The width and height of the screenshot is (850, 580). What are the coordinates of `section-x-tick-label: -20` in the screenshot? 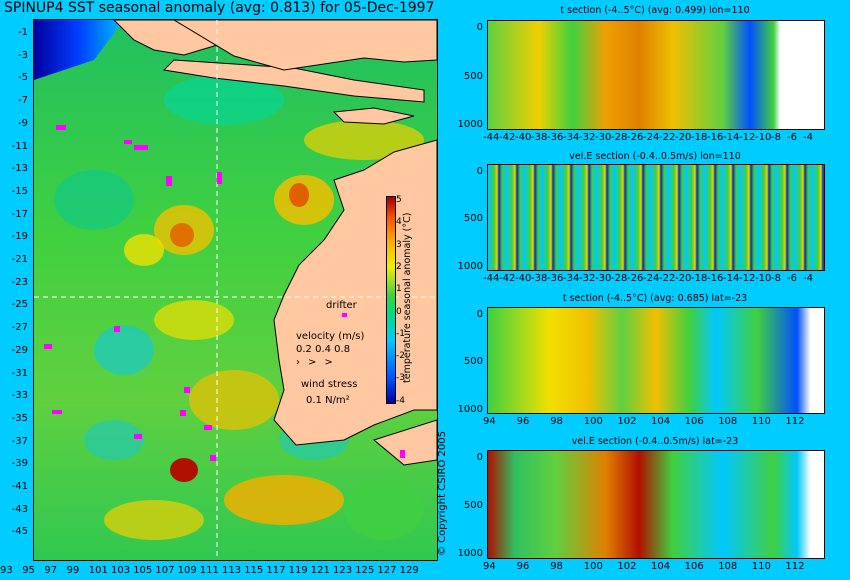 It's located at (683, 137).